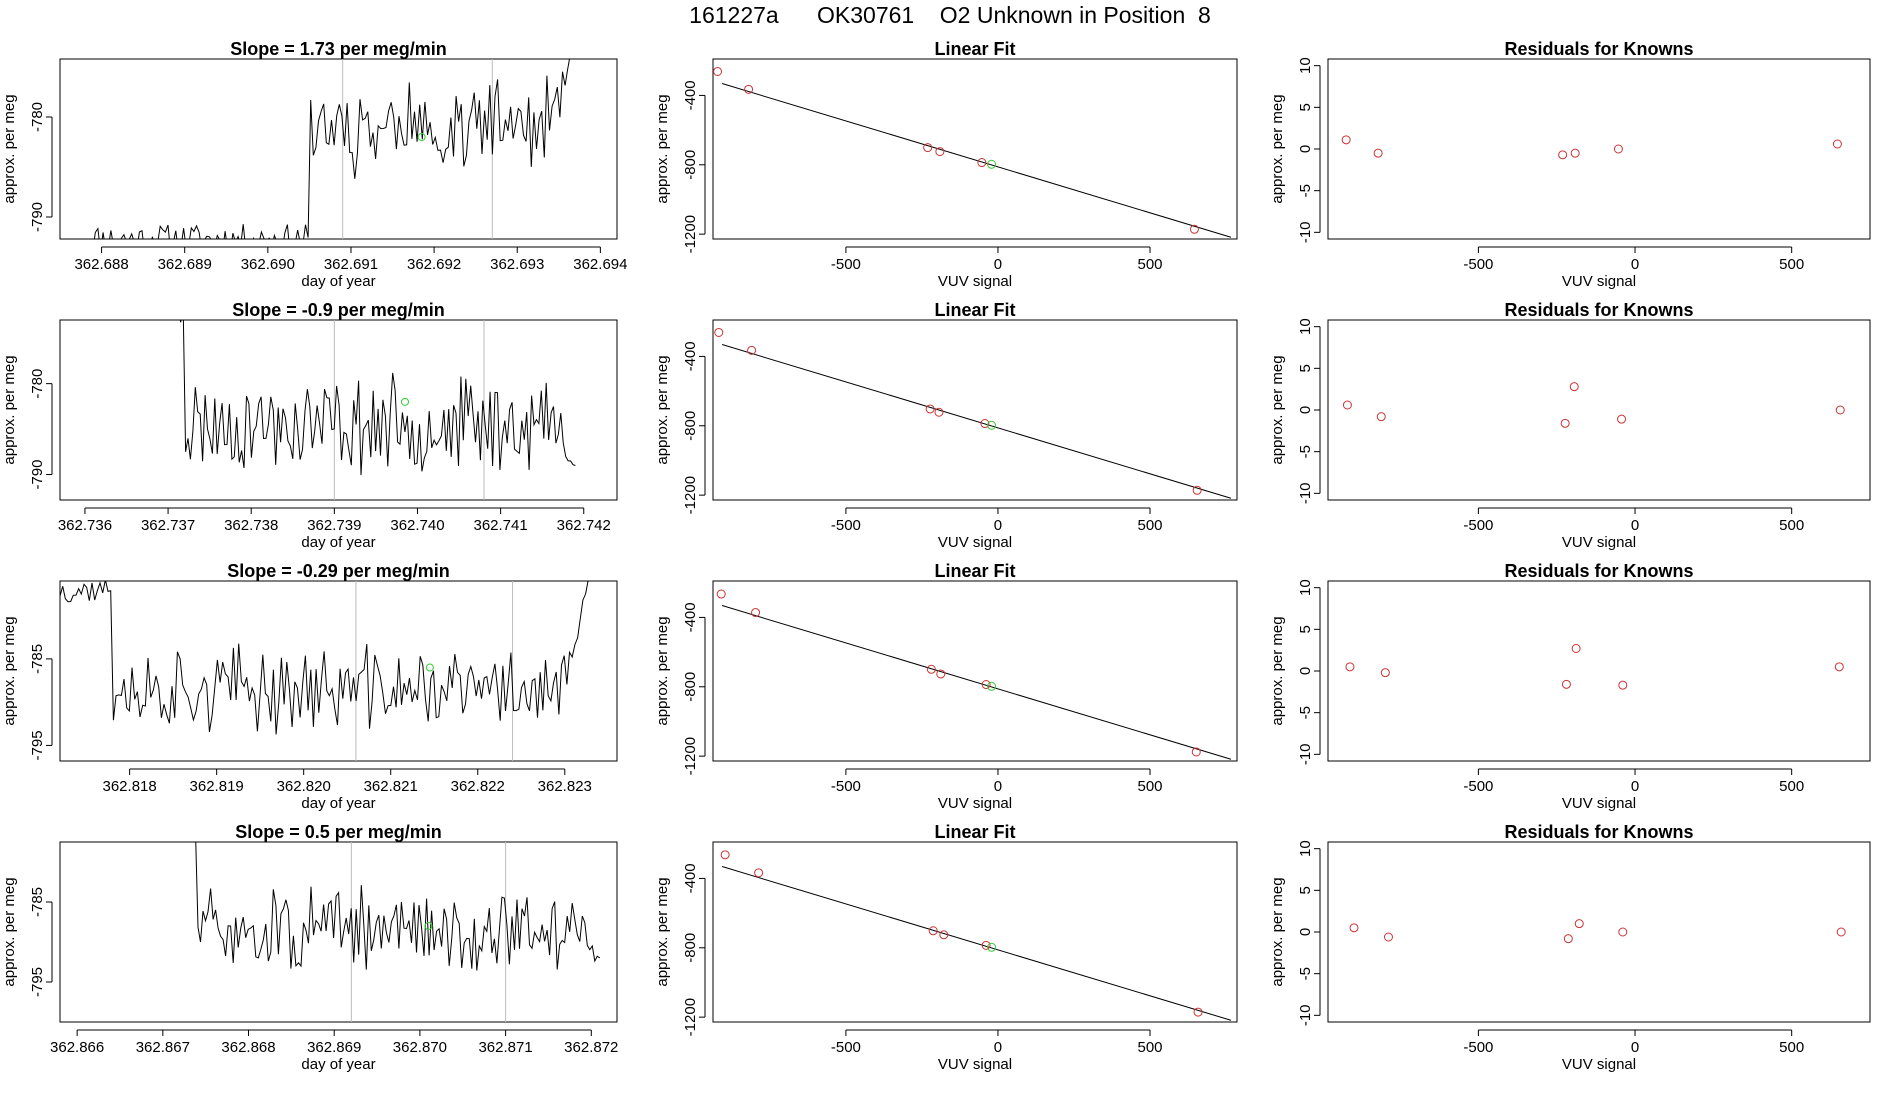 The height and width of the screenshot is (1100, 1900). I want to click on y-tick-label: -795, so click(37, 982).